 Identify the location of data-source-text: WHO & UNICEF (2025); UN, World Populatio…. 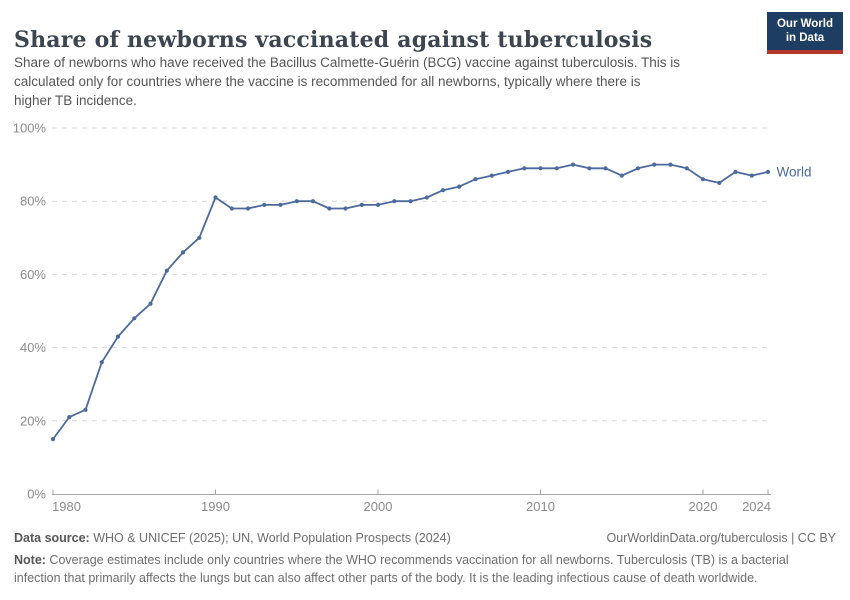
(270, 538).